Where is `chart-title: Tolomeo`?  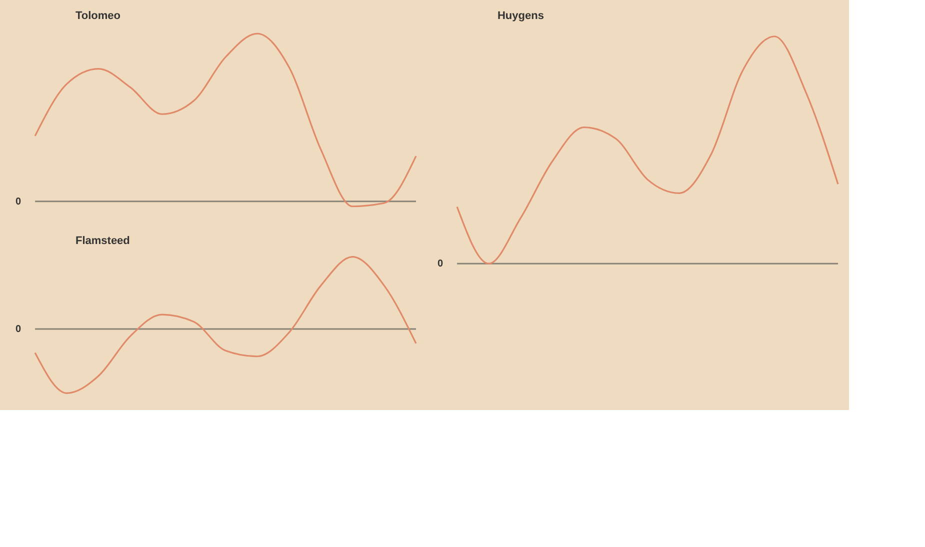 chart-title: Tolomeo is located at coordinates (98, 16).